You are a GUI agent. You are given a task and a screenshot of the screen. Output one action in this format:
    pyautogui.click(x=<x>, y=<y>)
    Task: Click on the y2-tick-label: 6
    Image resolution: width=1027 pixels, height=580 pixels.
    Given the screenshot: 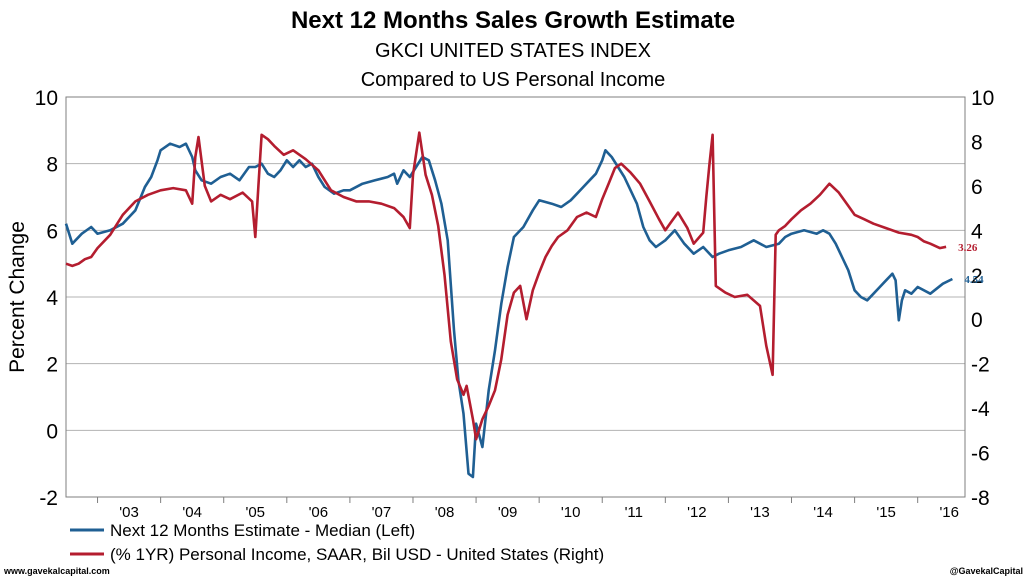 What is the action you would take?
    pyautogui.click(x=977, y=187)
    